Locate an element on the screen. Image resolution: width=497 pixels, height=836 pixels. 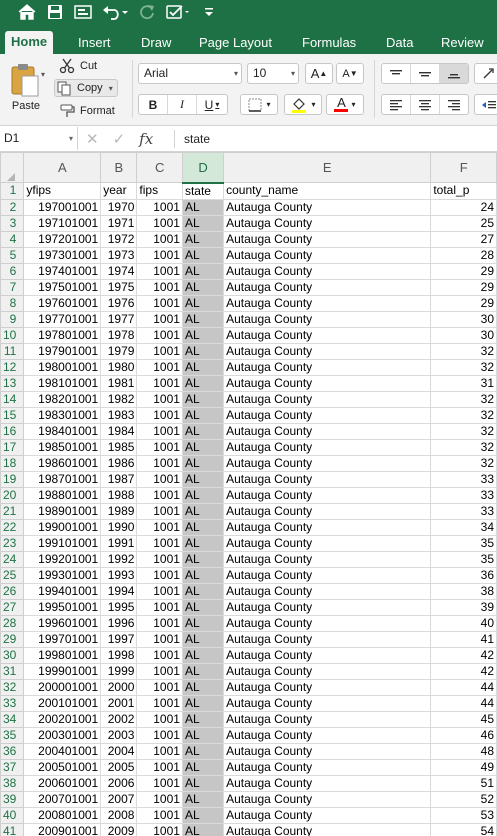
cell-b: 1974 is located at coordinates (119, 271).